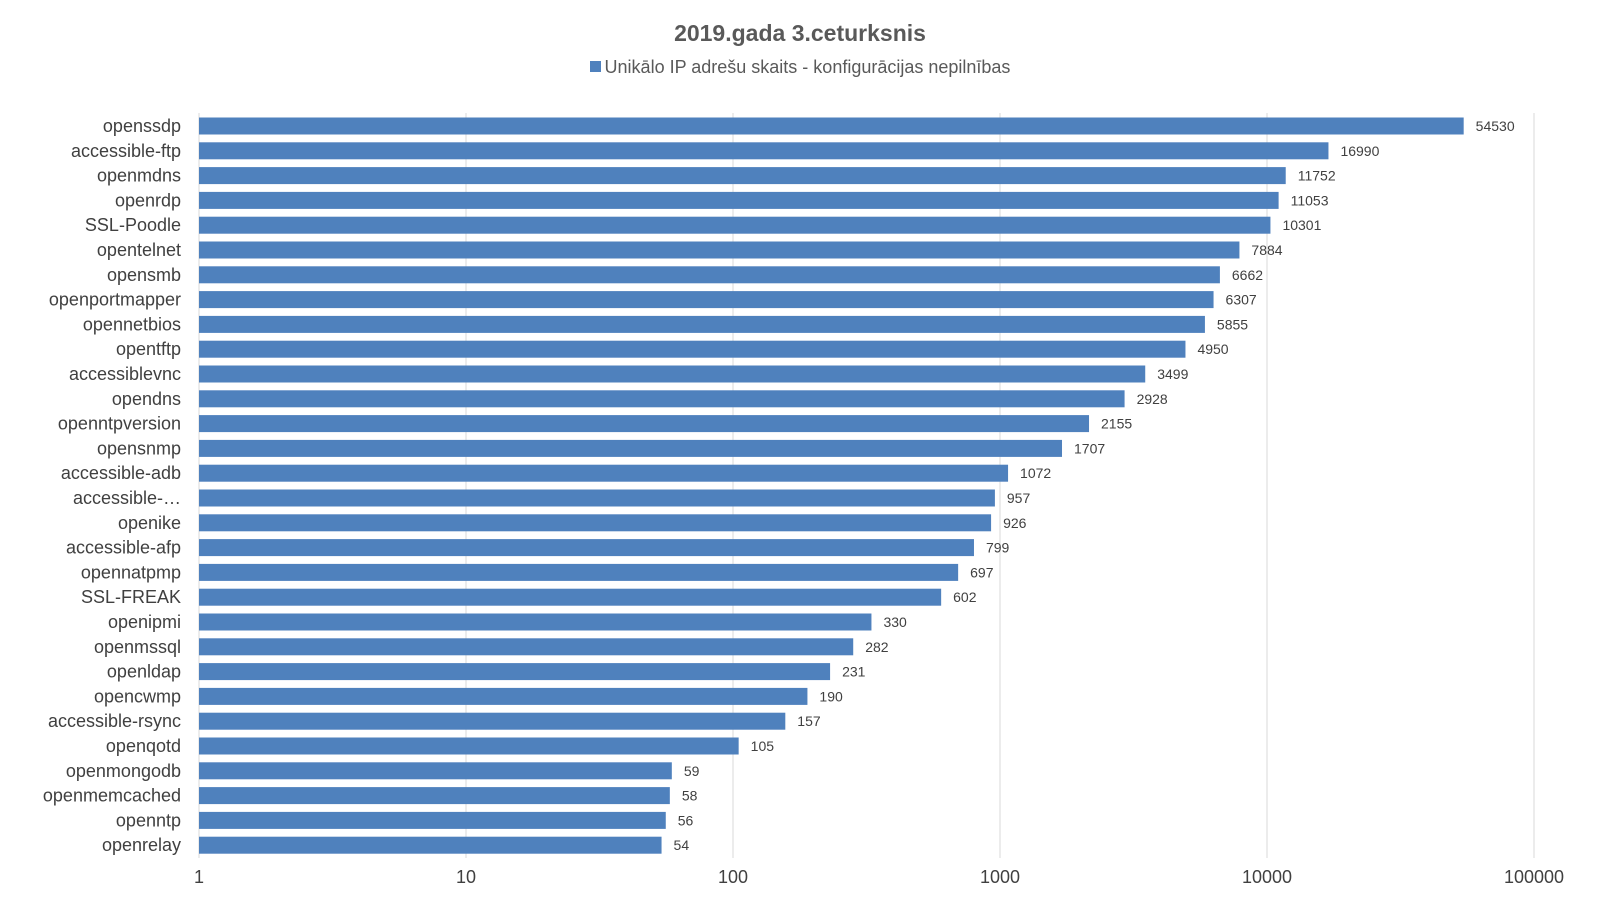 The width and height of the screenshot is (1600, 899). I want to click on data-label: 56, so click(686, 820).